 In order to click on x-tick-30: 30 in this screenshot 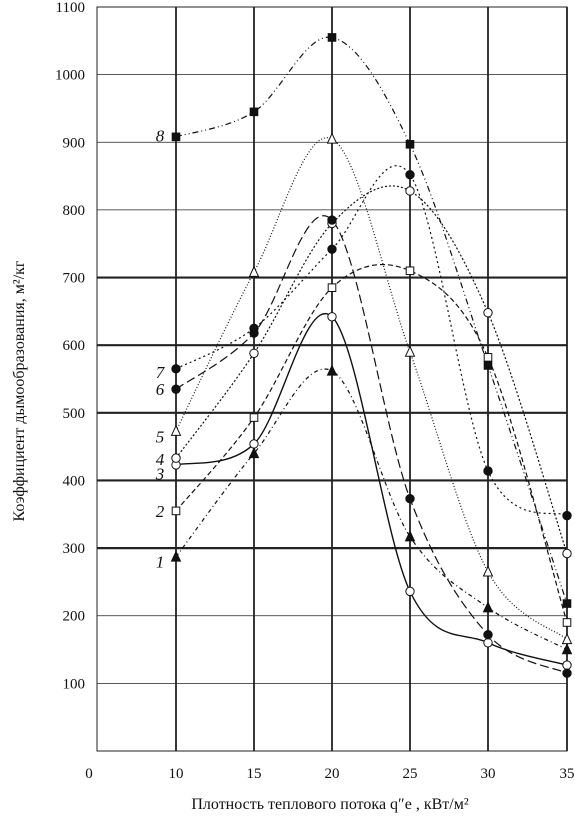, I will do `click(488, 774)`.